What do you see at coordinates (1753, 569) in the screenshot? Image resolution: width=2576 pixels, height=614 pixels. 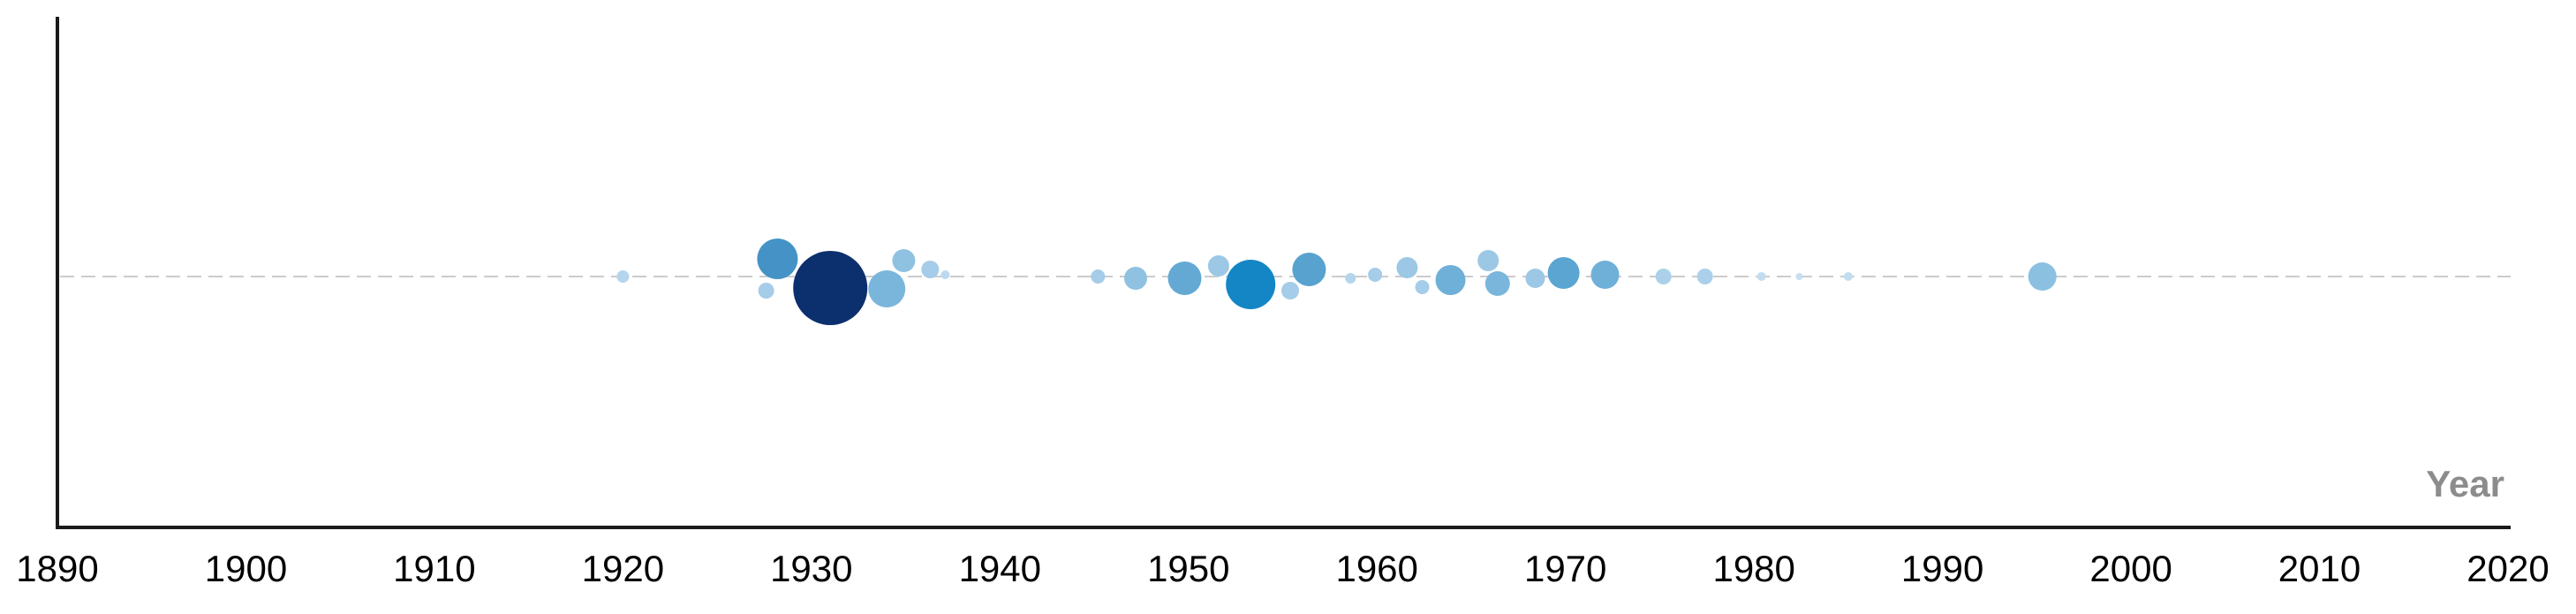 I see `x-tick-label: 1980` at bounding box center [1753, 569].